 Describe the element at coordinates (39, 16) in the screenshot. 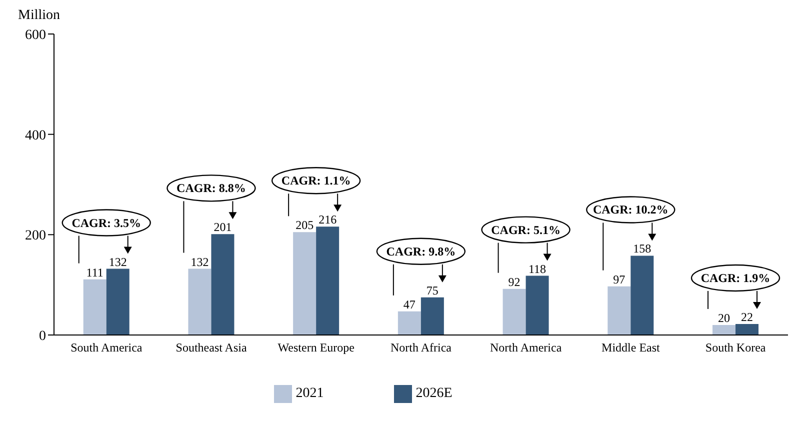

I see `y-axis-title: Million` at that location.